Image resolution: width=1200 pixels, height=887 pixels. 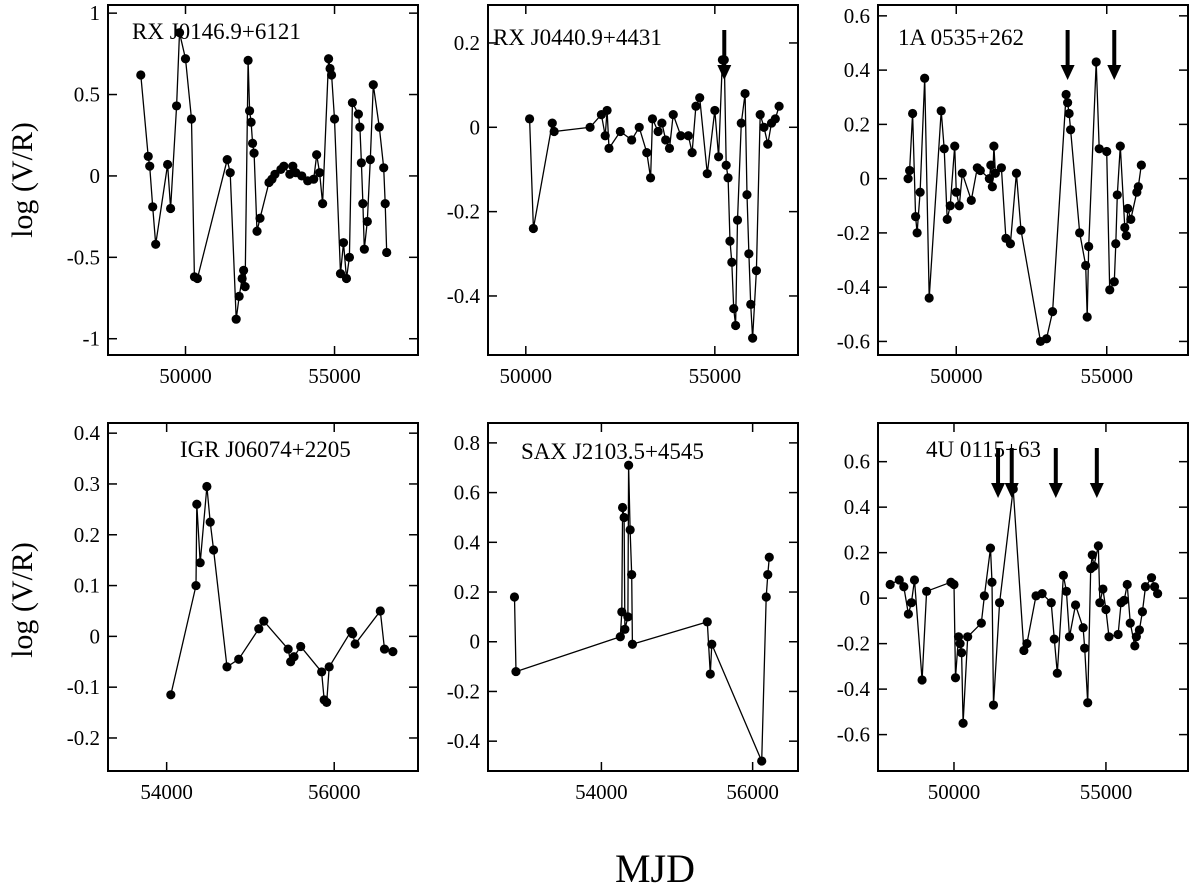 I want to click on plot-frame, so click(x=1033, y=180).